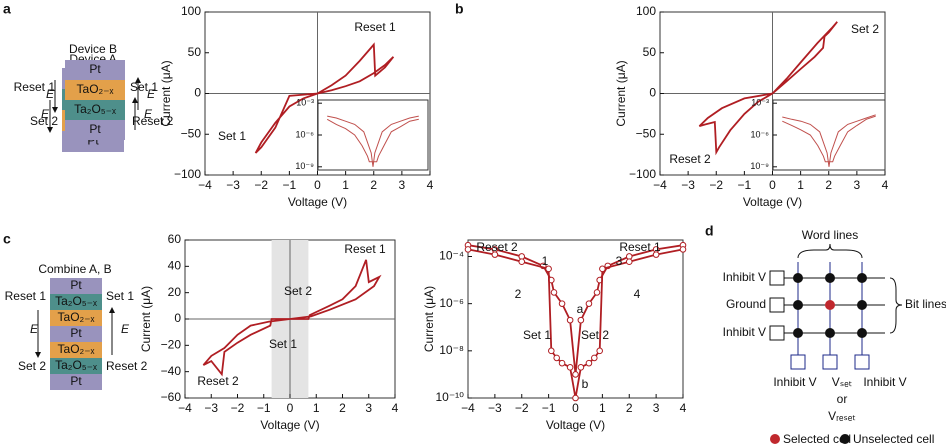 Image resolution: width=946 pixels, height=448 pixels. Describe the element at coordinates (191, 11) in the screenshot. I see `y-tick-label: 100` at that location.